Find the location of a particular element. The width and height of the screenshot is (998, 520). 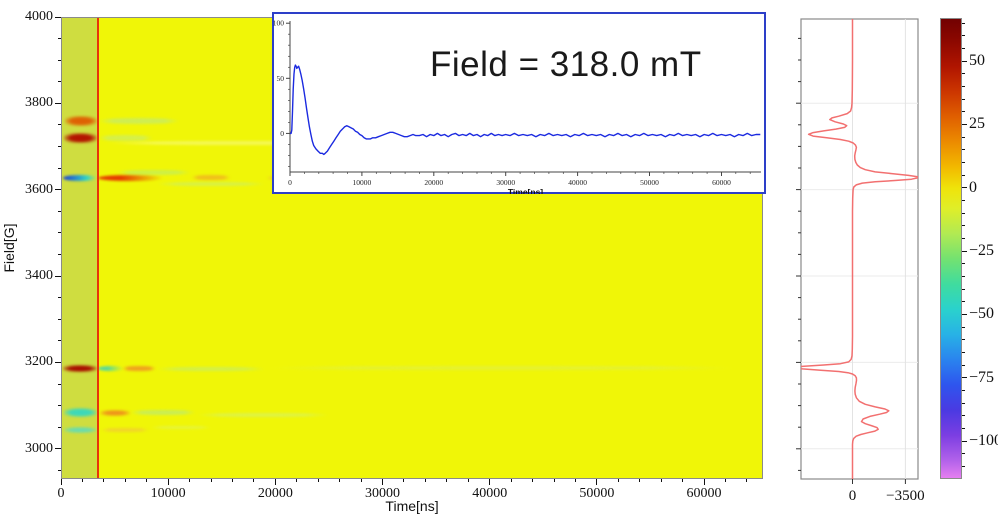

inset-x-axis-label: Time[ns] is located at coordinates (525, 190).